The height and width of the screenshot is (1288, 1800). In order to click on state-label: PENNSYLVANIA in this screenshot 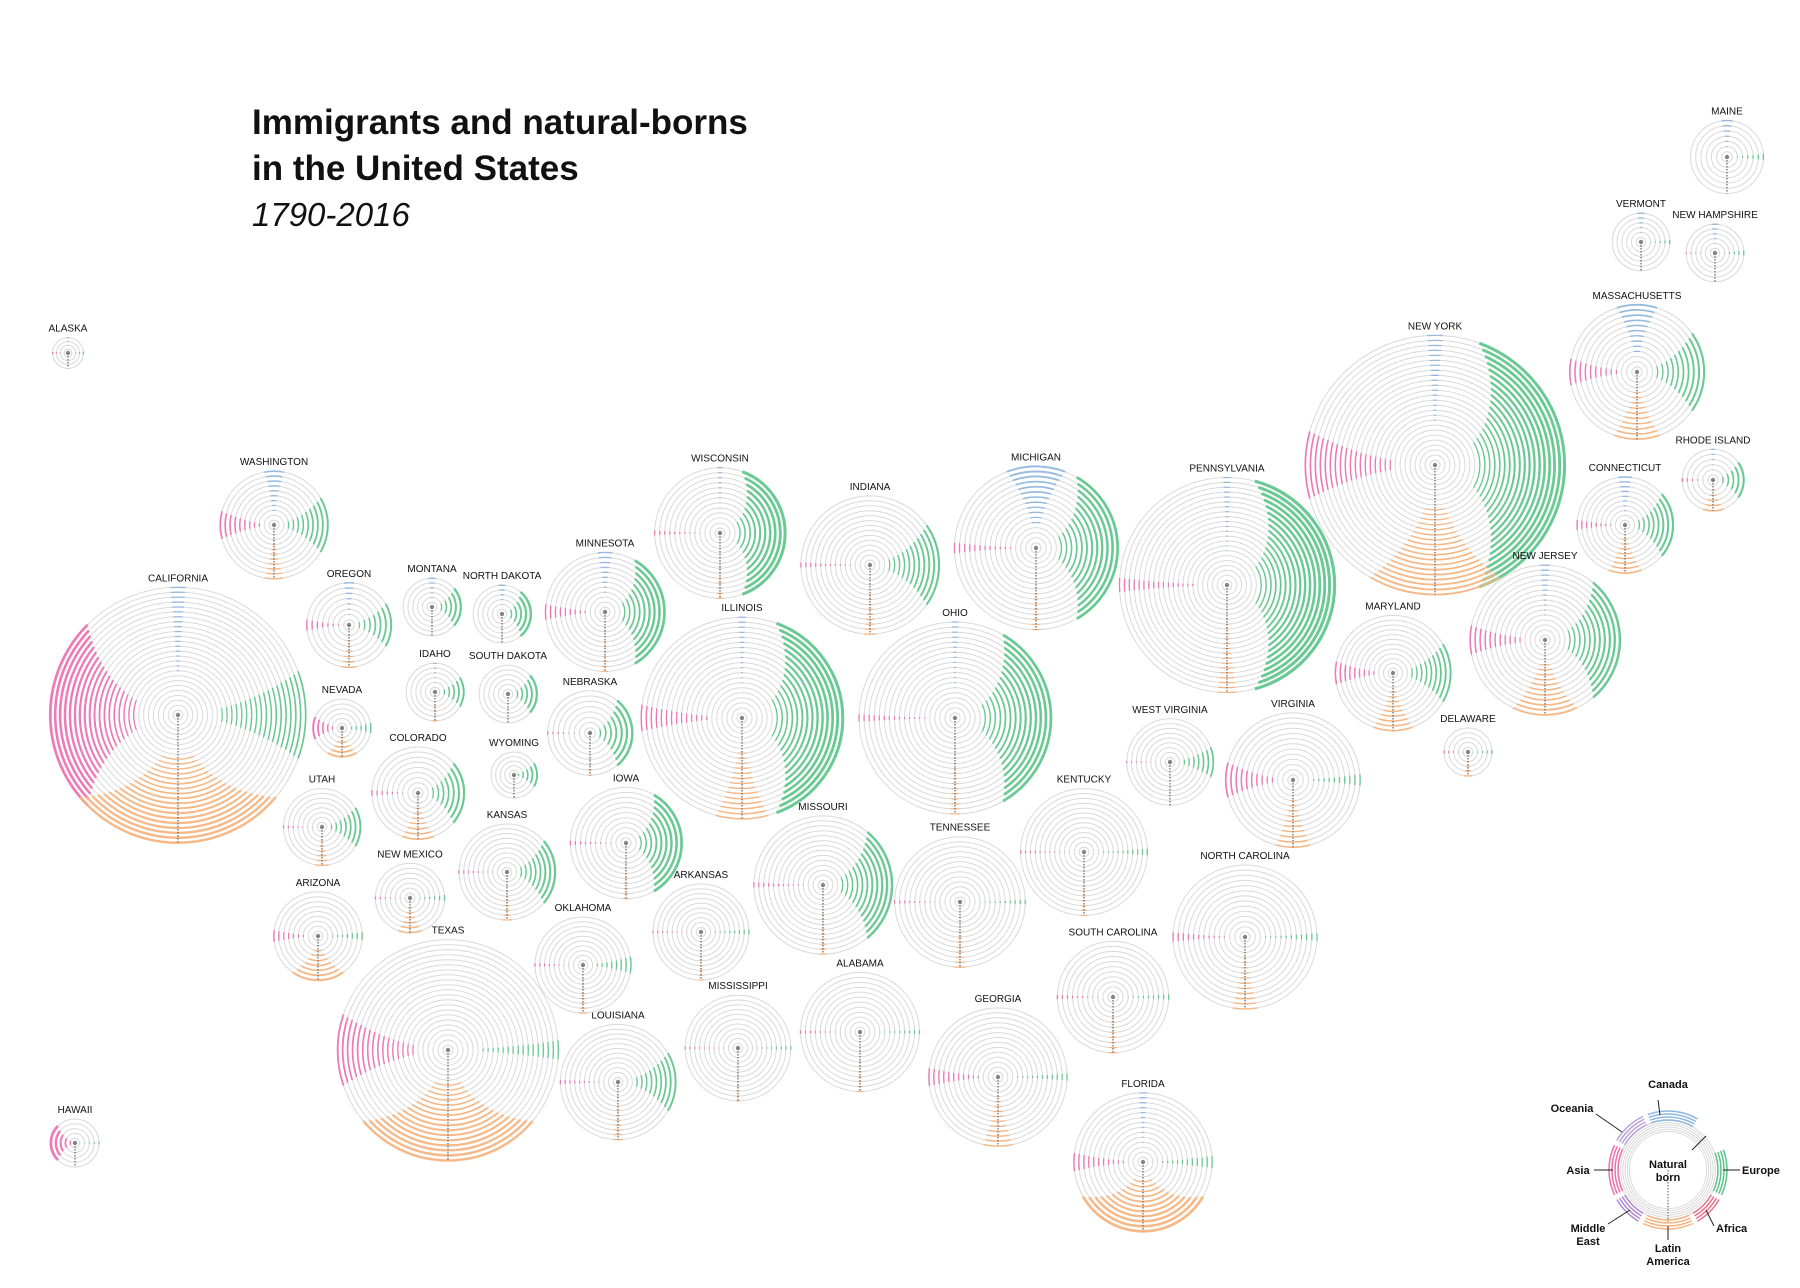, I will do `click(1227, 469)`.